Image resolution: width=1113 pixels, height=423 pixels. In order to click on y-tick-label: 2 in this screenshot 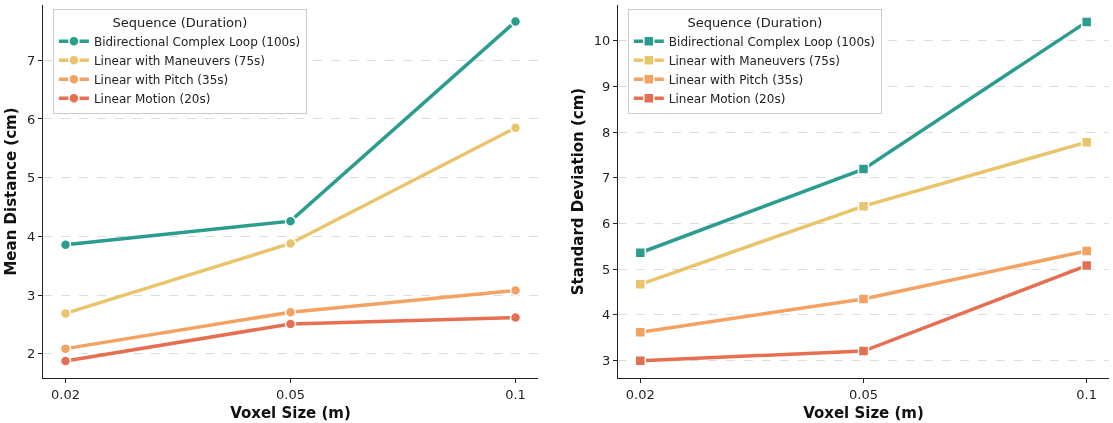, I will do `click(31, 354)`.